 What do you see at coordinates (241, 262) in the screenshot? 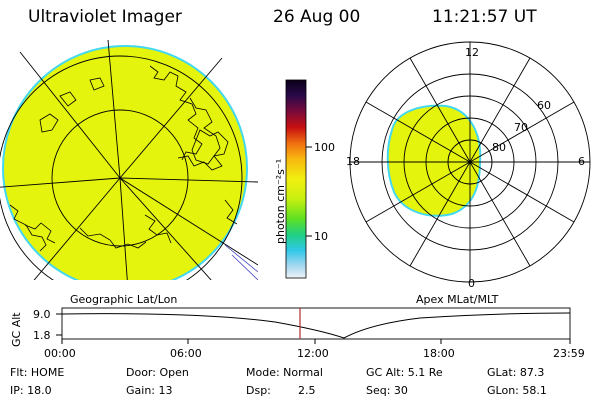
I see `terminator-lines` at bounding box center [241, 262].